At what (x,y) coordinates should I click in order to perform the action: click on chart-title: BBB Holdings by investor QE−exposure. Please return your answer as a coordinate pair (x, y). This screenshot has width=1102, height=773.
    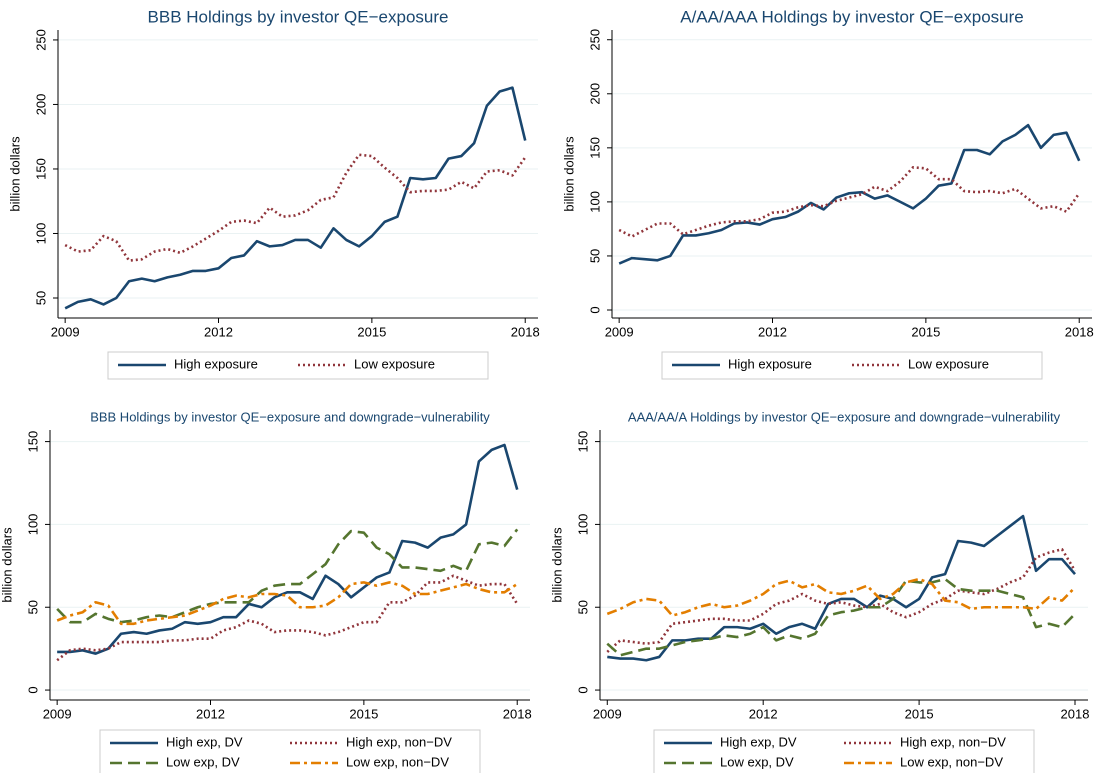
    Looking at the image, I should click on (298, 16).